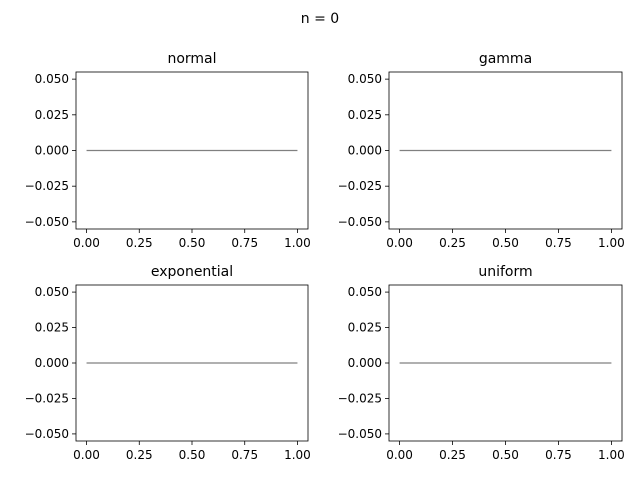 Image resolution: width=640 pixels, height=480 pixels. What do you see at coordinates (505, 59) in the screenshot?
I see `subplot-title: gamma` at bounding box center [505, 59].